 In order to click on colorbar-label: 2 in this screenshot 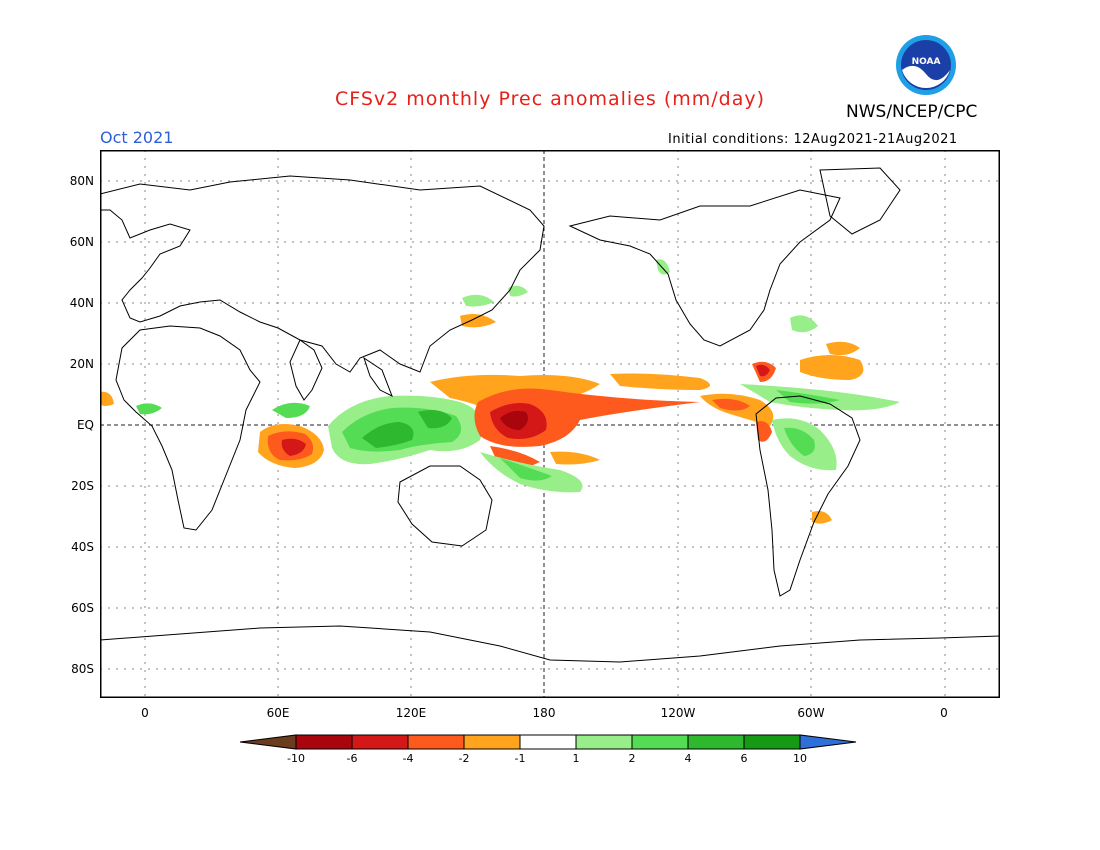, I will do `click(632, 758)`.